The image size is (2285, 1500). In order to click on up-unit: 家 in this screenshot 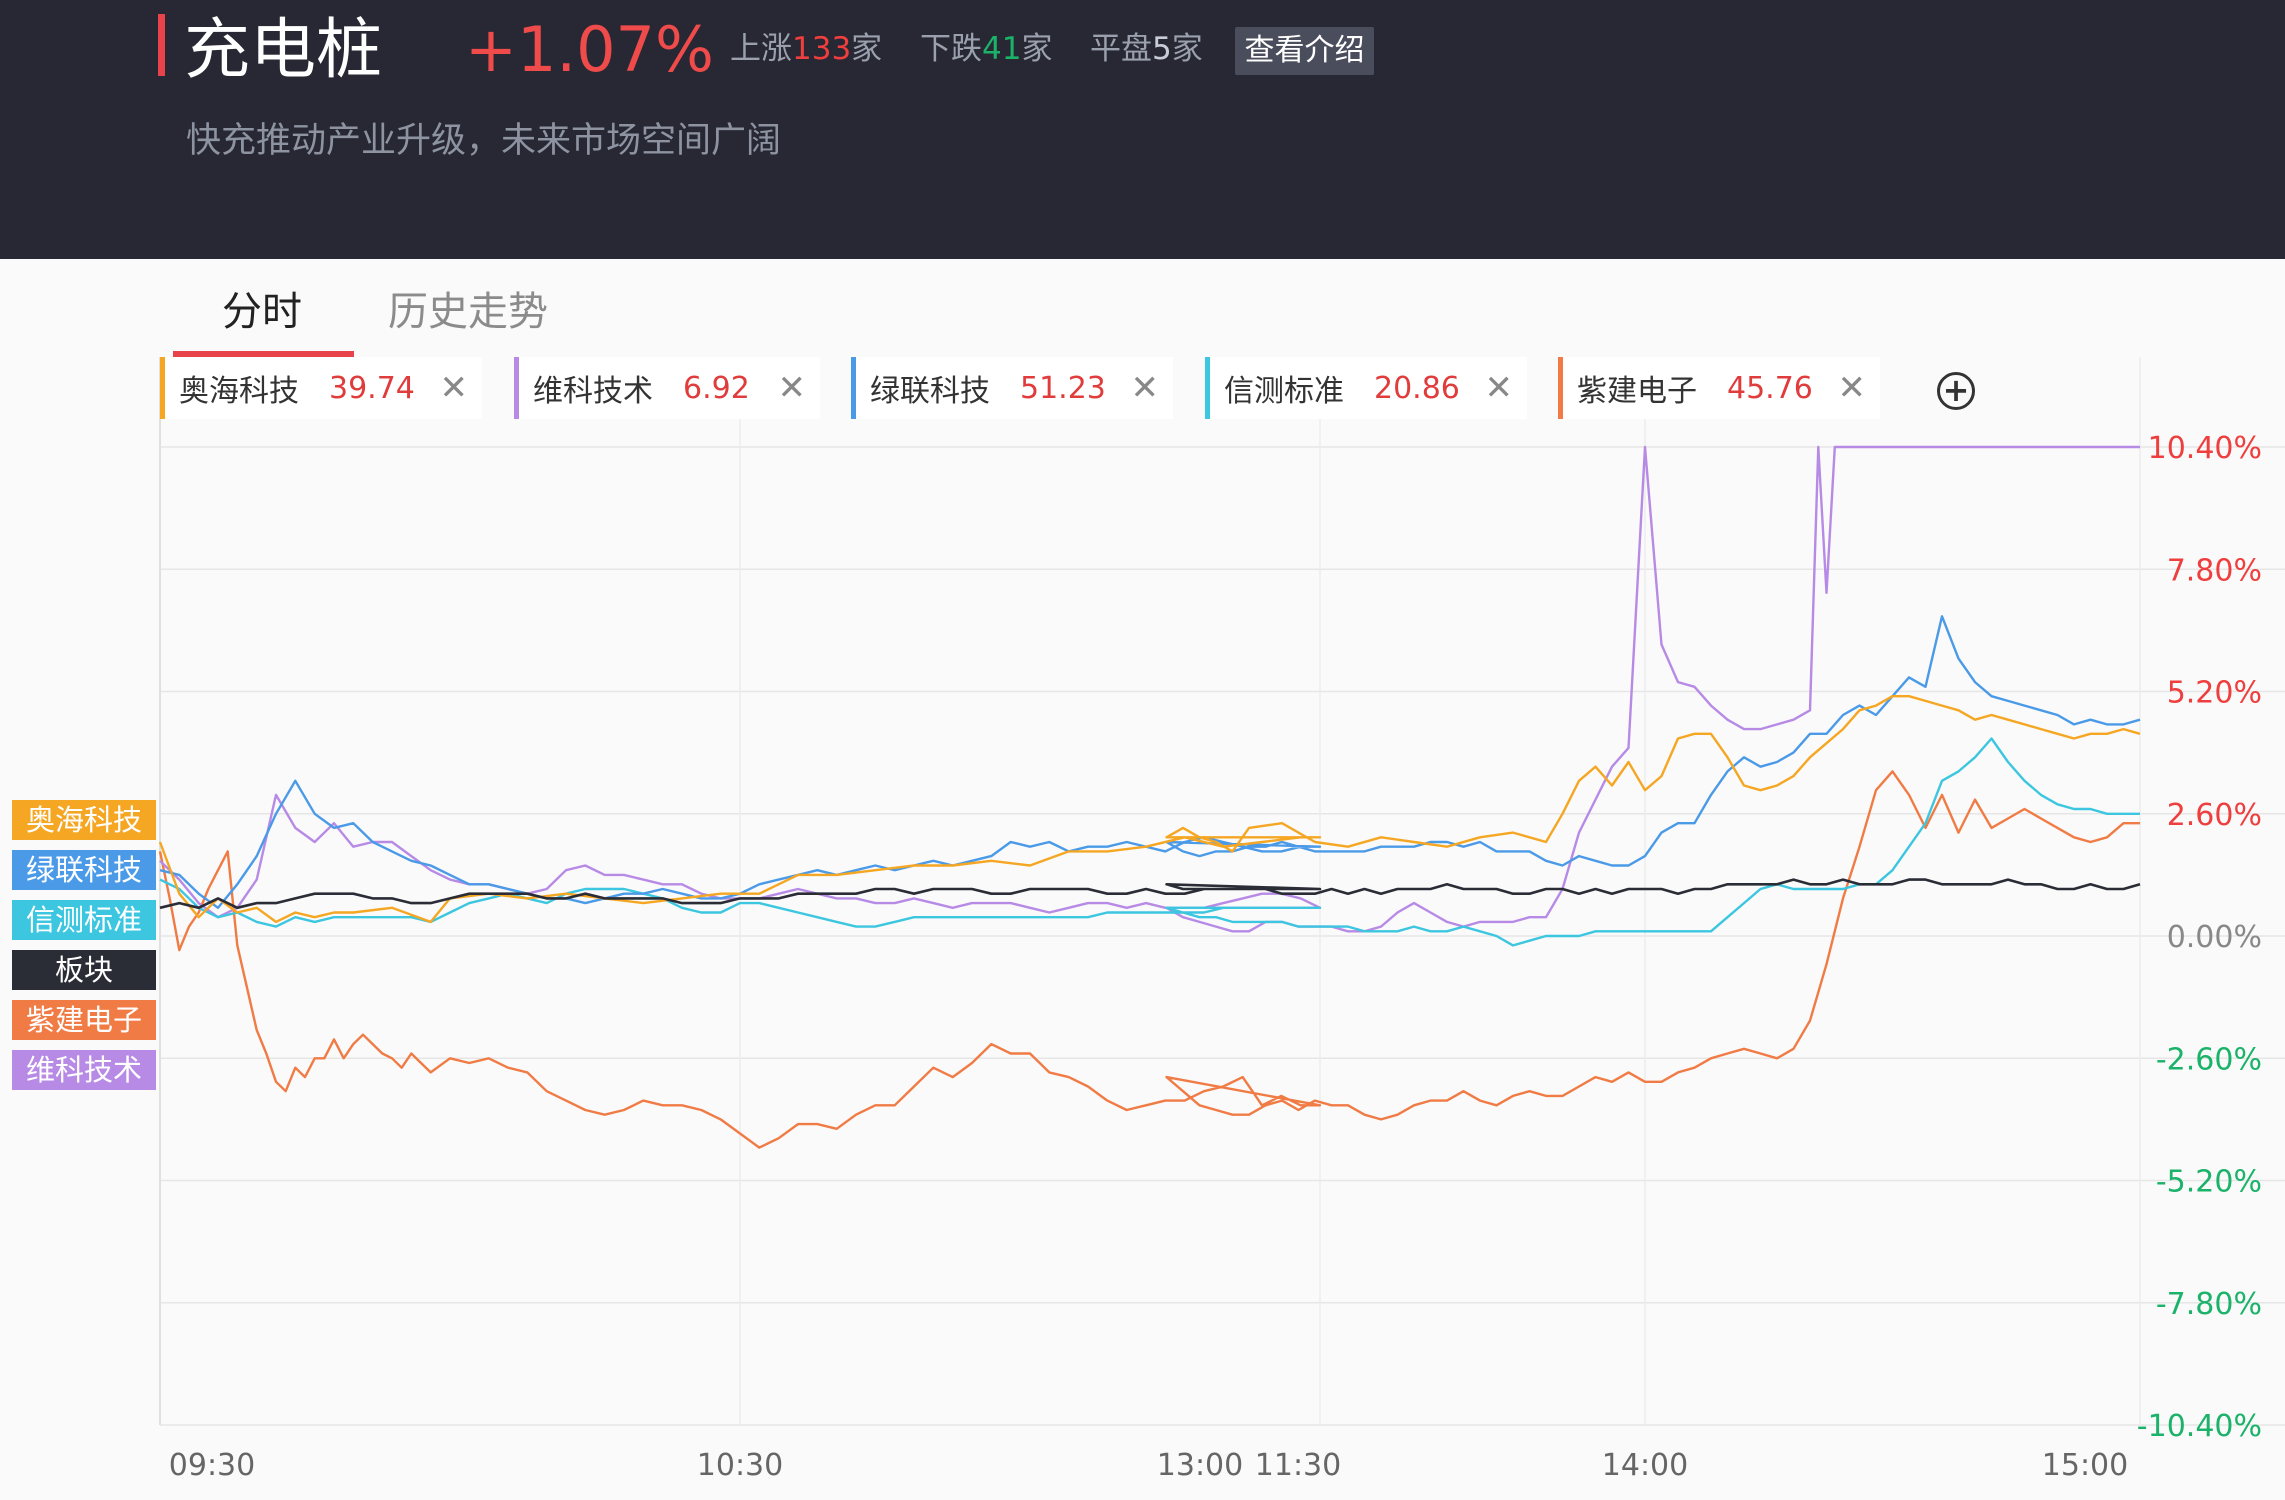, I will do `click(867, 49)`.